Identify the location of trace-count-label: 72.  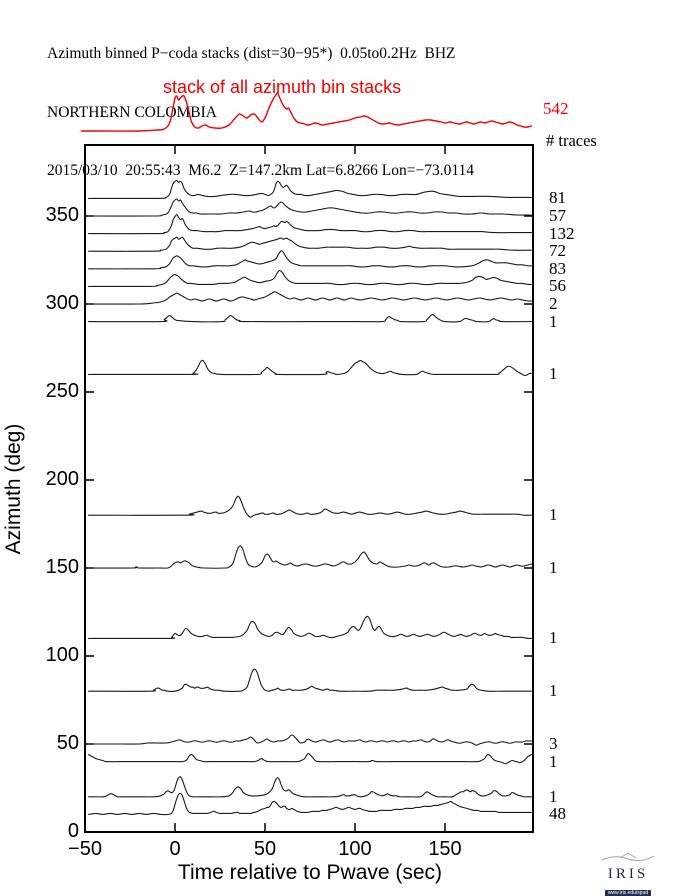
(557, 251).